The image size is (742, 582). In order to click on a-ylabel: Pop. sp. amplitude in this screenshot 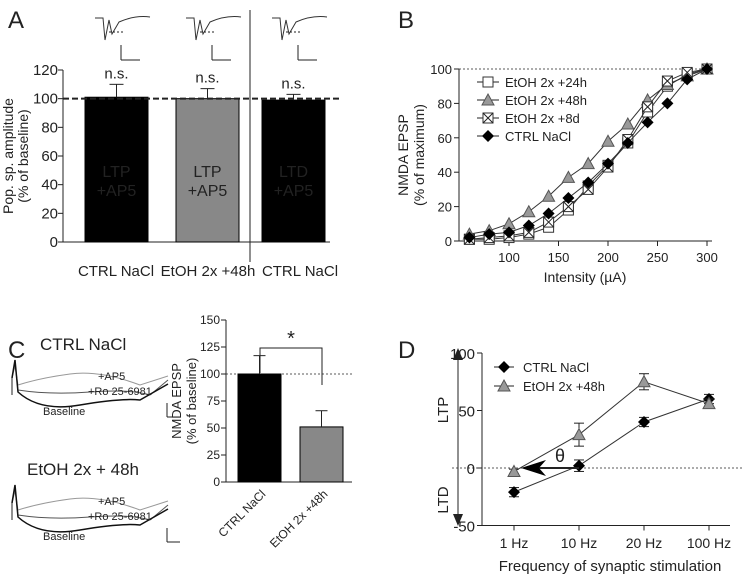, I will do `click(8, 156)`.